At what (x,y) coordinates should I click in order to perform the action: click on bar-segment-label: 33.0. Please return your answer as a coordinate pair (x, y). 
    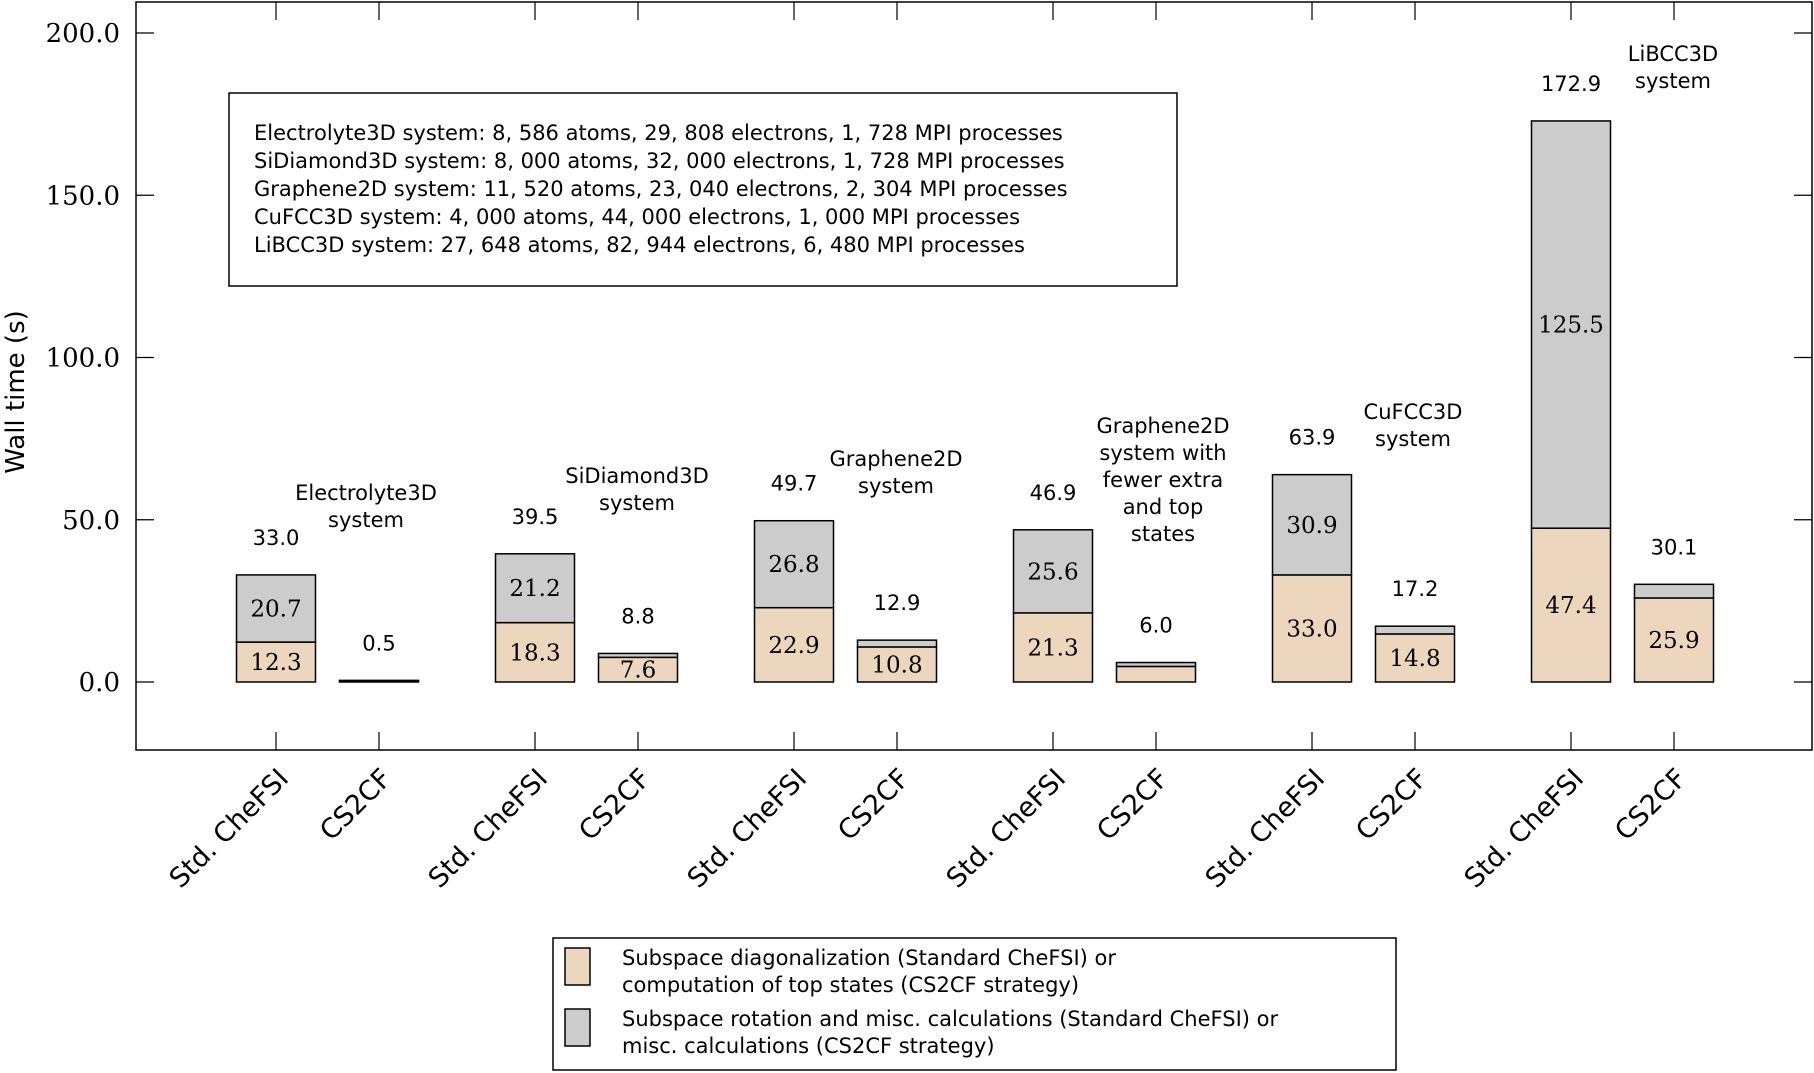
    Looking at the image, I should click on (1311, 629).